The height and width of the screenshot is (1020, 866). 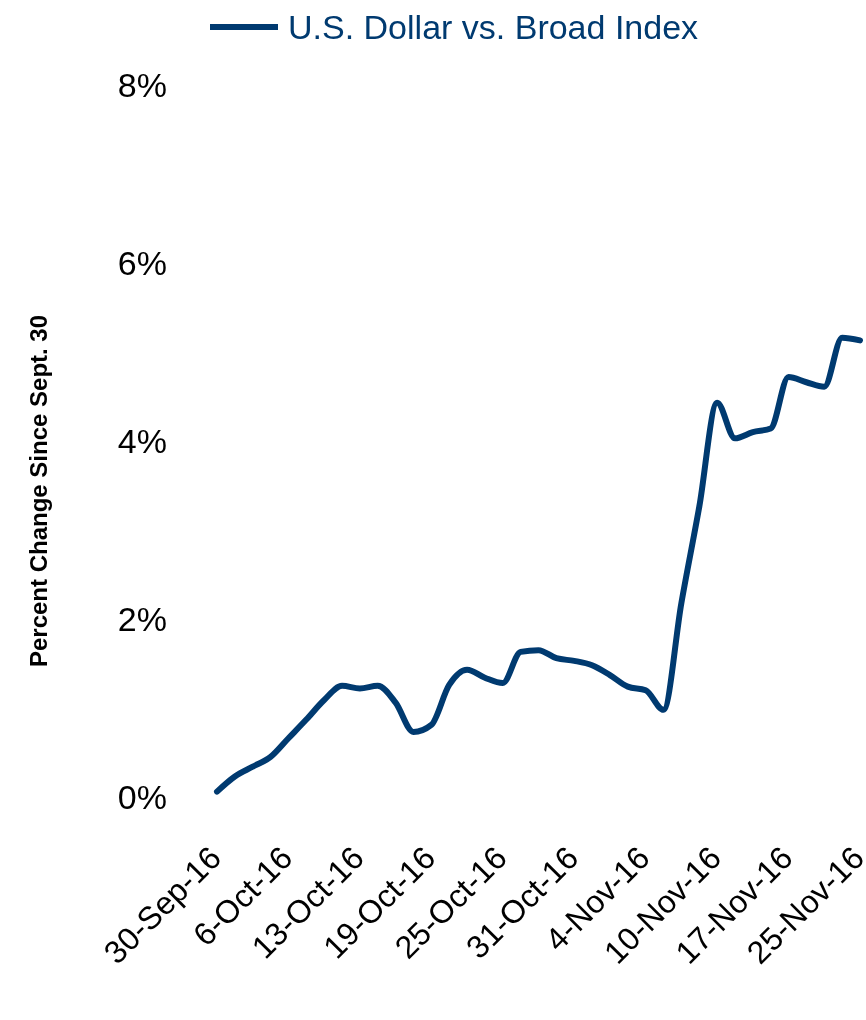 I want to click on y-tick-label: 6%, so click(x=142, y=262).